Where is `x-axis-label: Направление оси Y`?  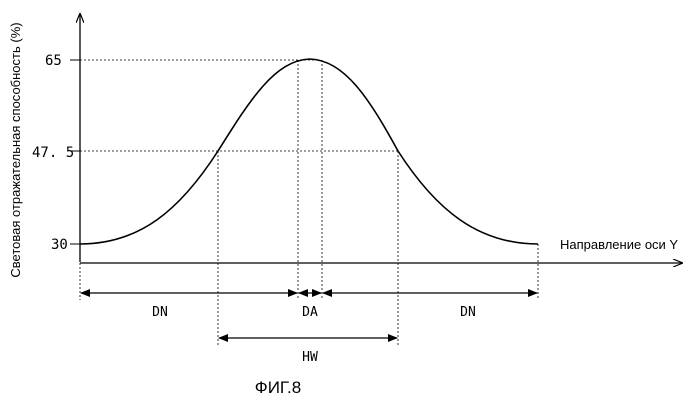
x-axis-label: Направление оси Y is located at coordinates (619, 244).